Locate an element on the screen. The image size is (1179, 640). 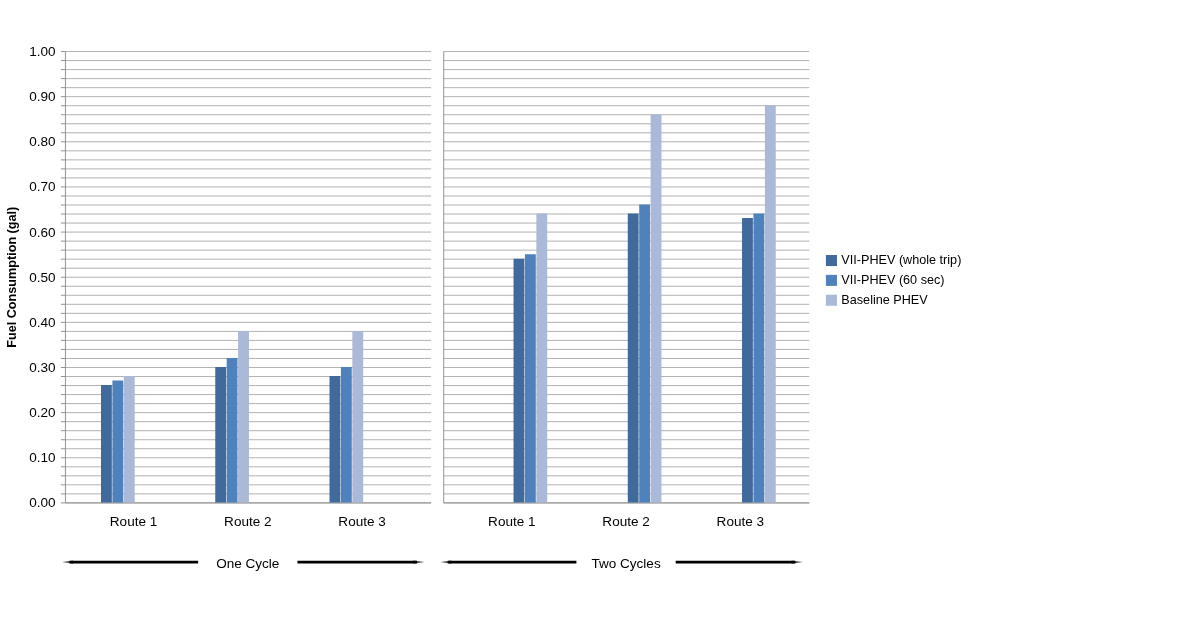
y-tick-label: 1.00 is located at coordinates (42, 52).